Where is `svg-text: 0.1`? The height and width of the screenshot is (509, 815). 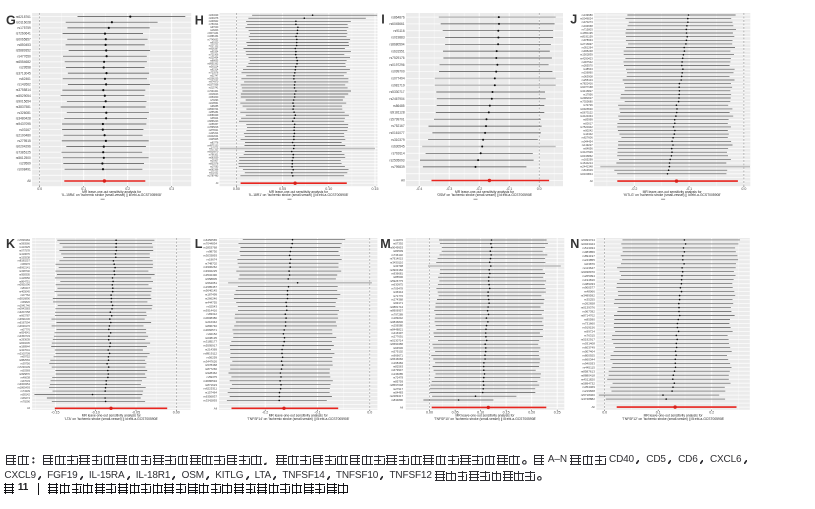
svg-text: 0.1 is located at coordinates (83, 189).